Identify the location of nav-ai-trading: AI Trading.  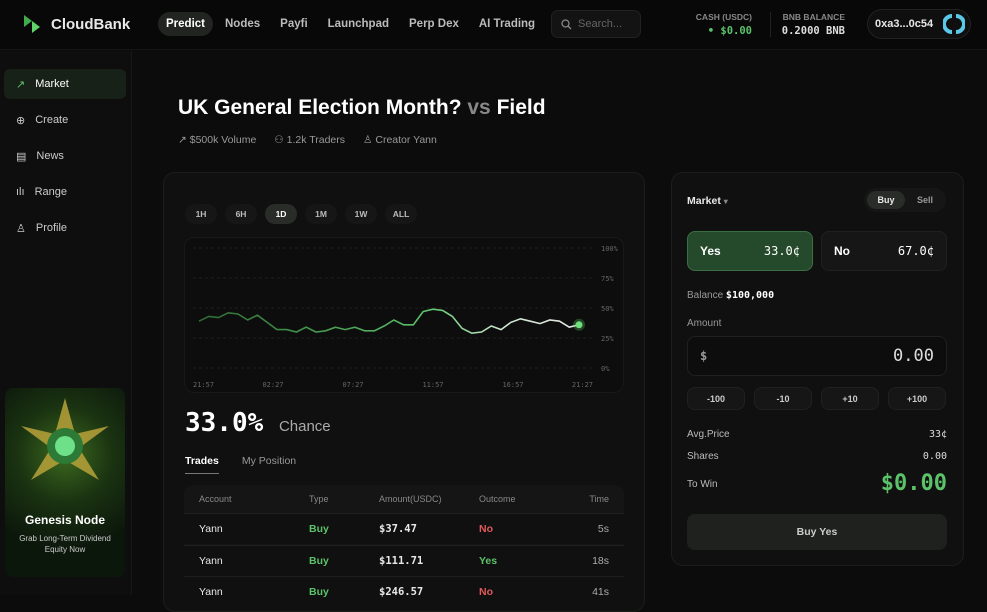
(507, 24).